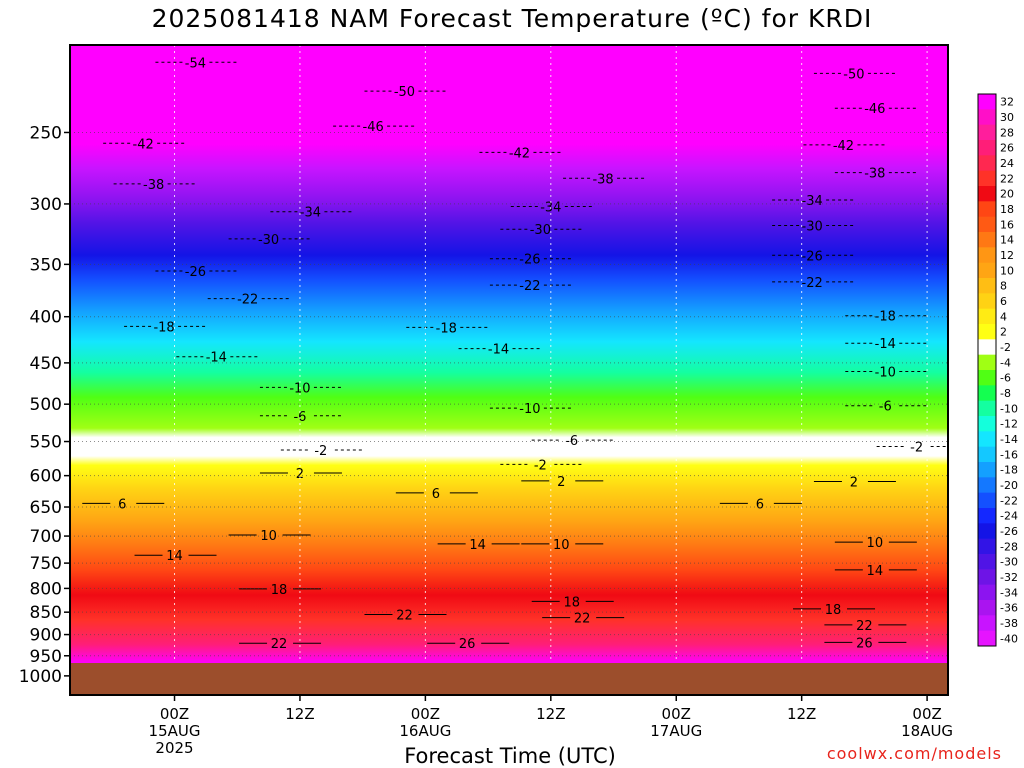 Image resolution: width=1024 pixels, height=768 pixels. Describe the element at coordinates (46, 508) in the screenshot. I see `pressure-tick-label: 650` at that location.